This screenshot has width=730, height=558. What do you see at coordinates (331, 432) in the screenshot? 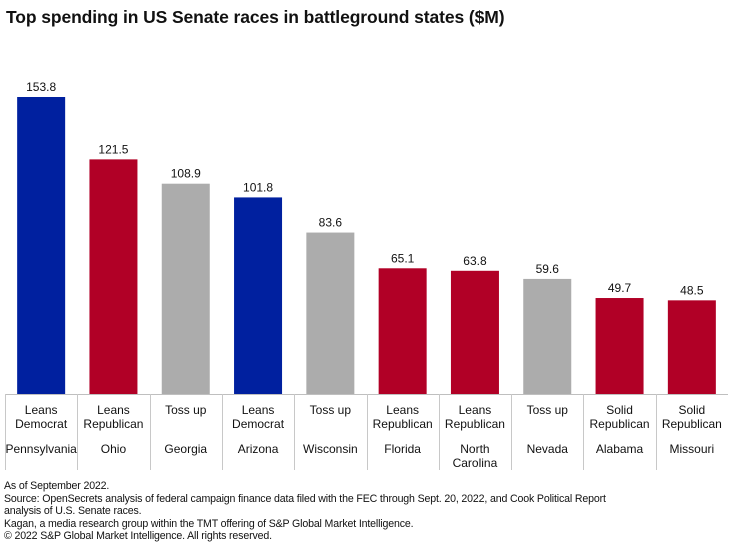
I see `category-dividers` at bounding box center [331, 432].